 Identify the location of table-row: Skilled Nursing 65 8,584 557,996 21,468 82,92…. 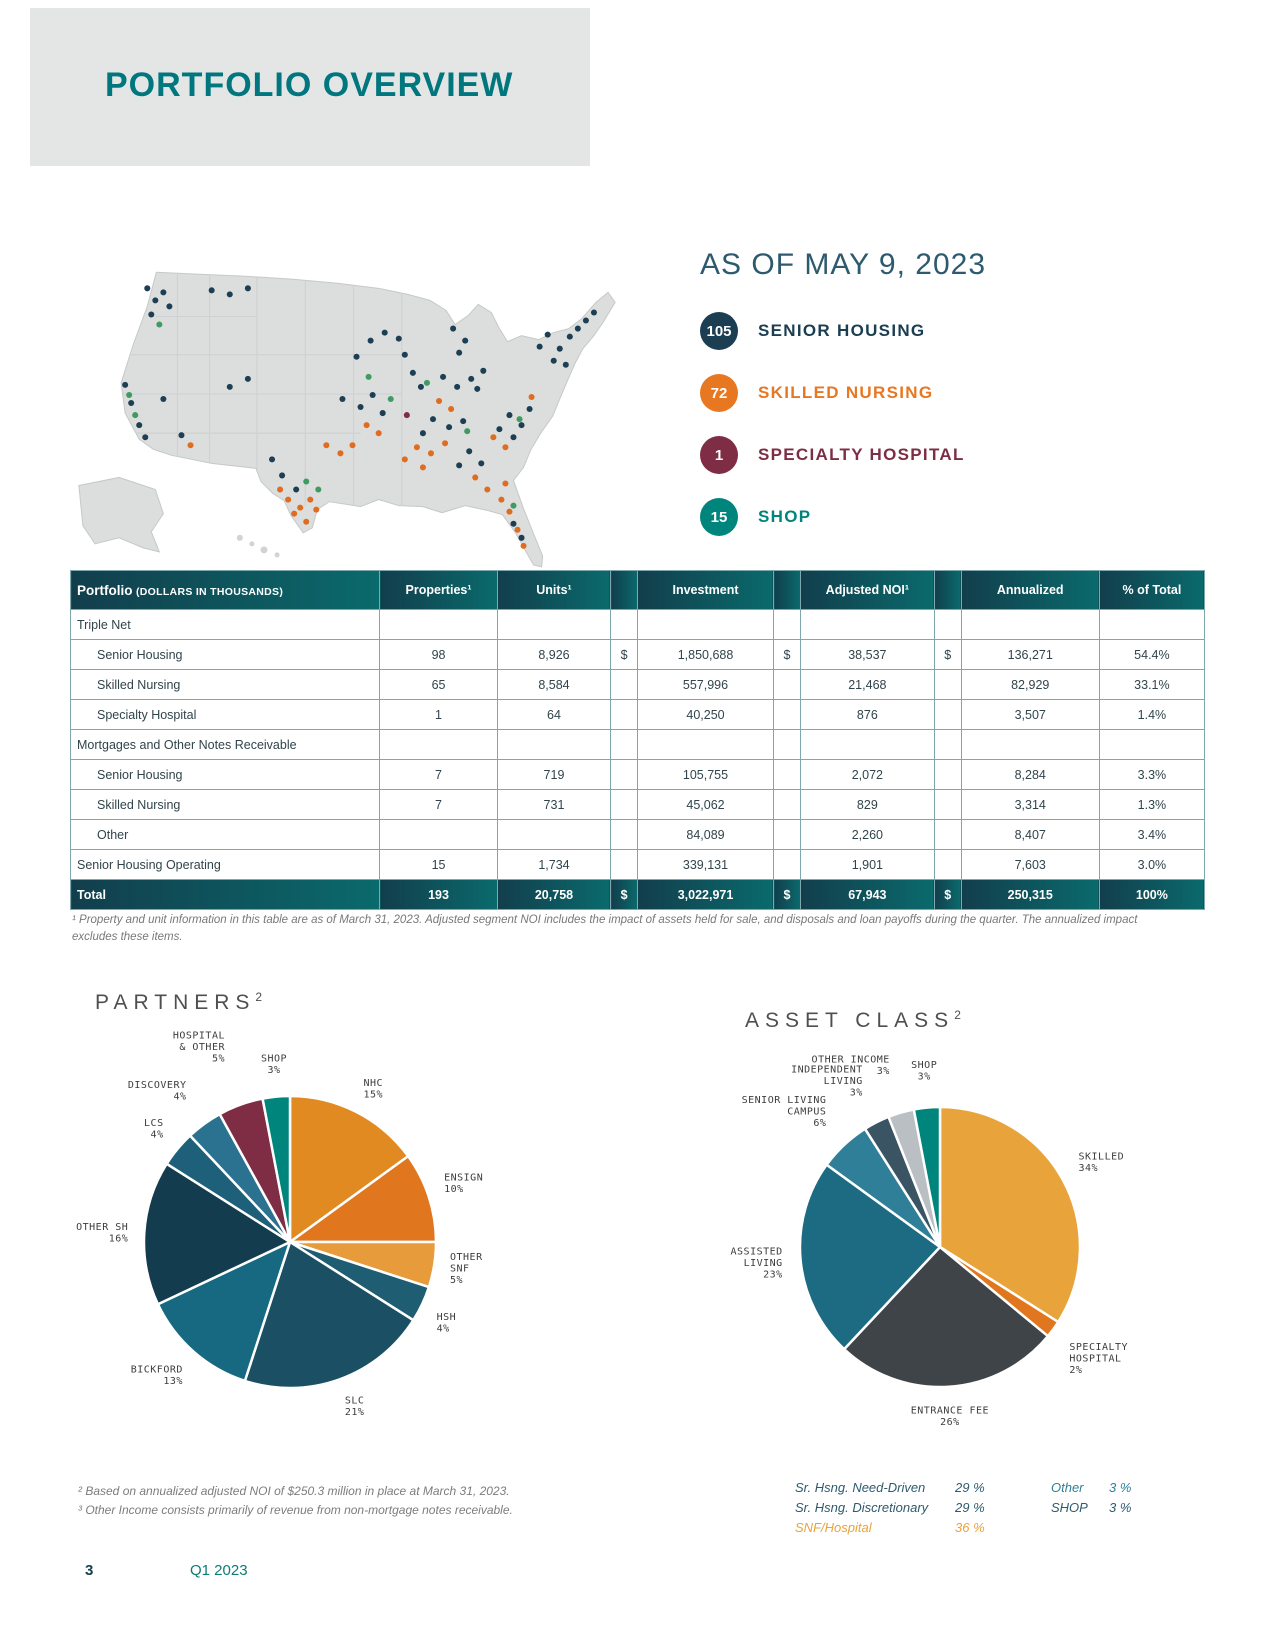
(637, 684).